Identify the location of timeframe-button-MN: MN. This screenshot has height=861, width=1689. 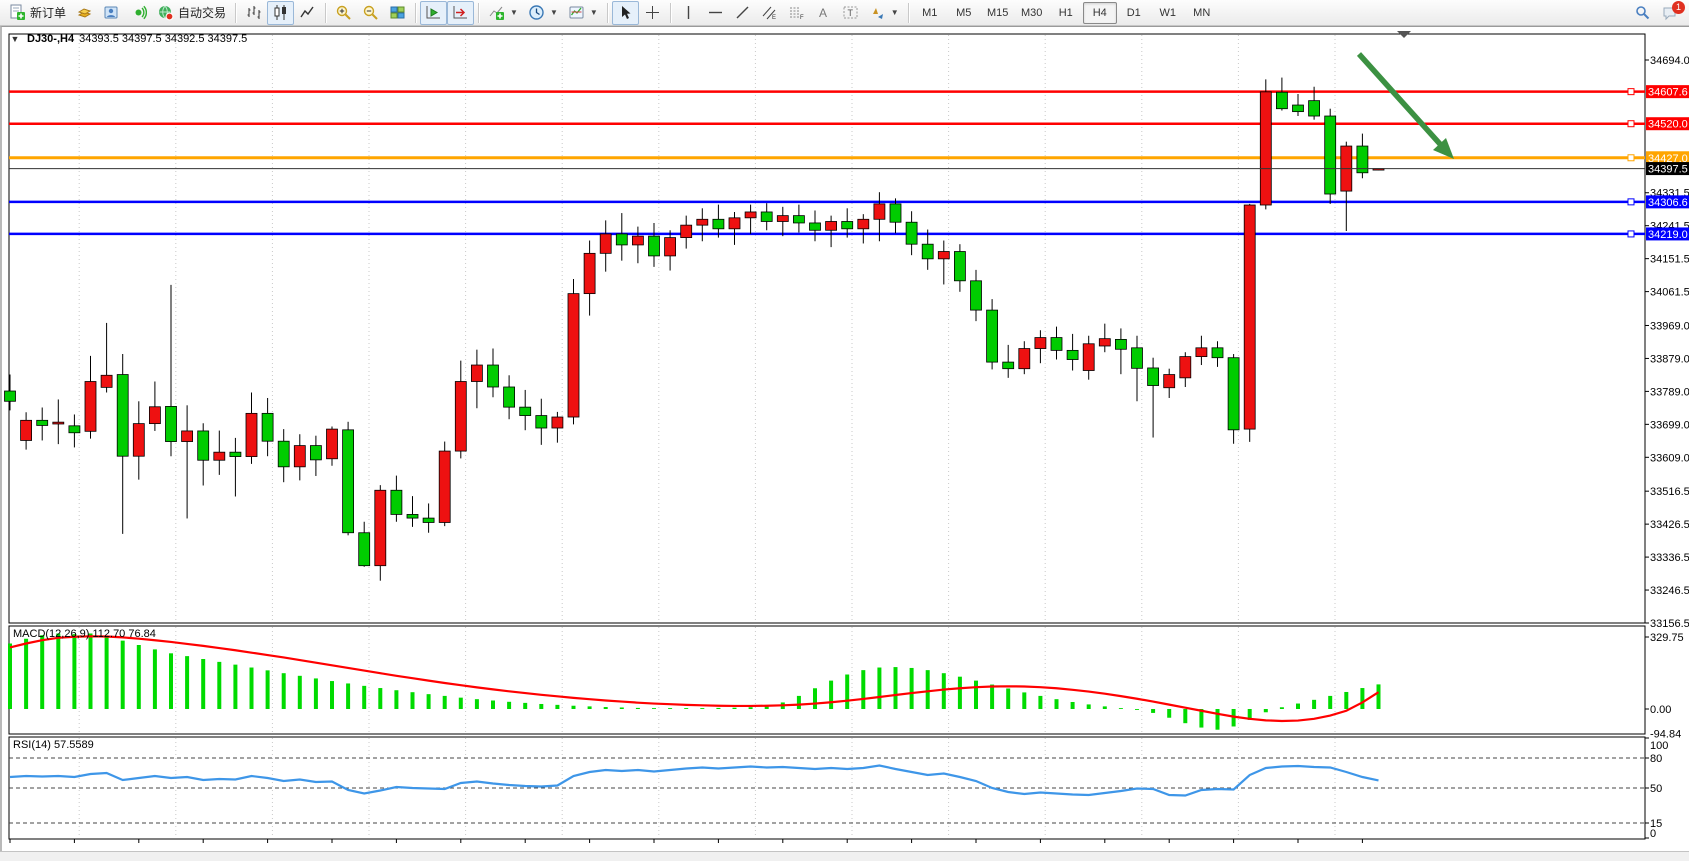
(1202, 12).